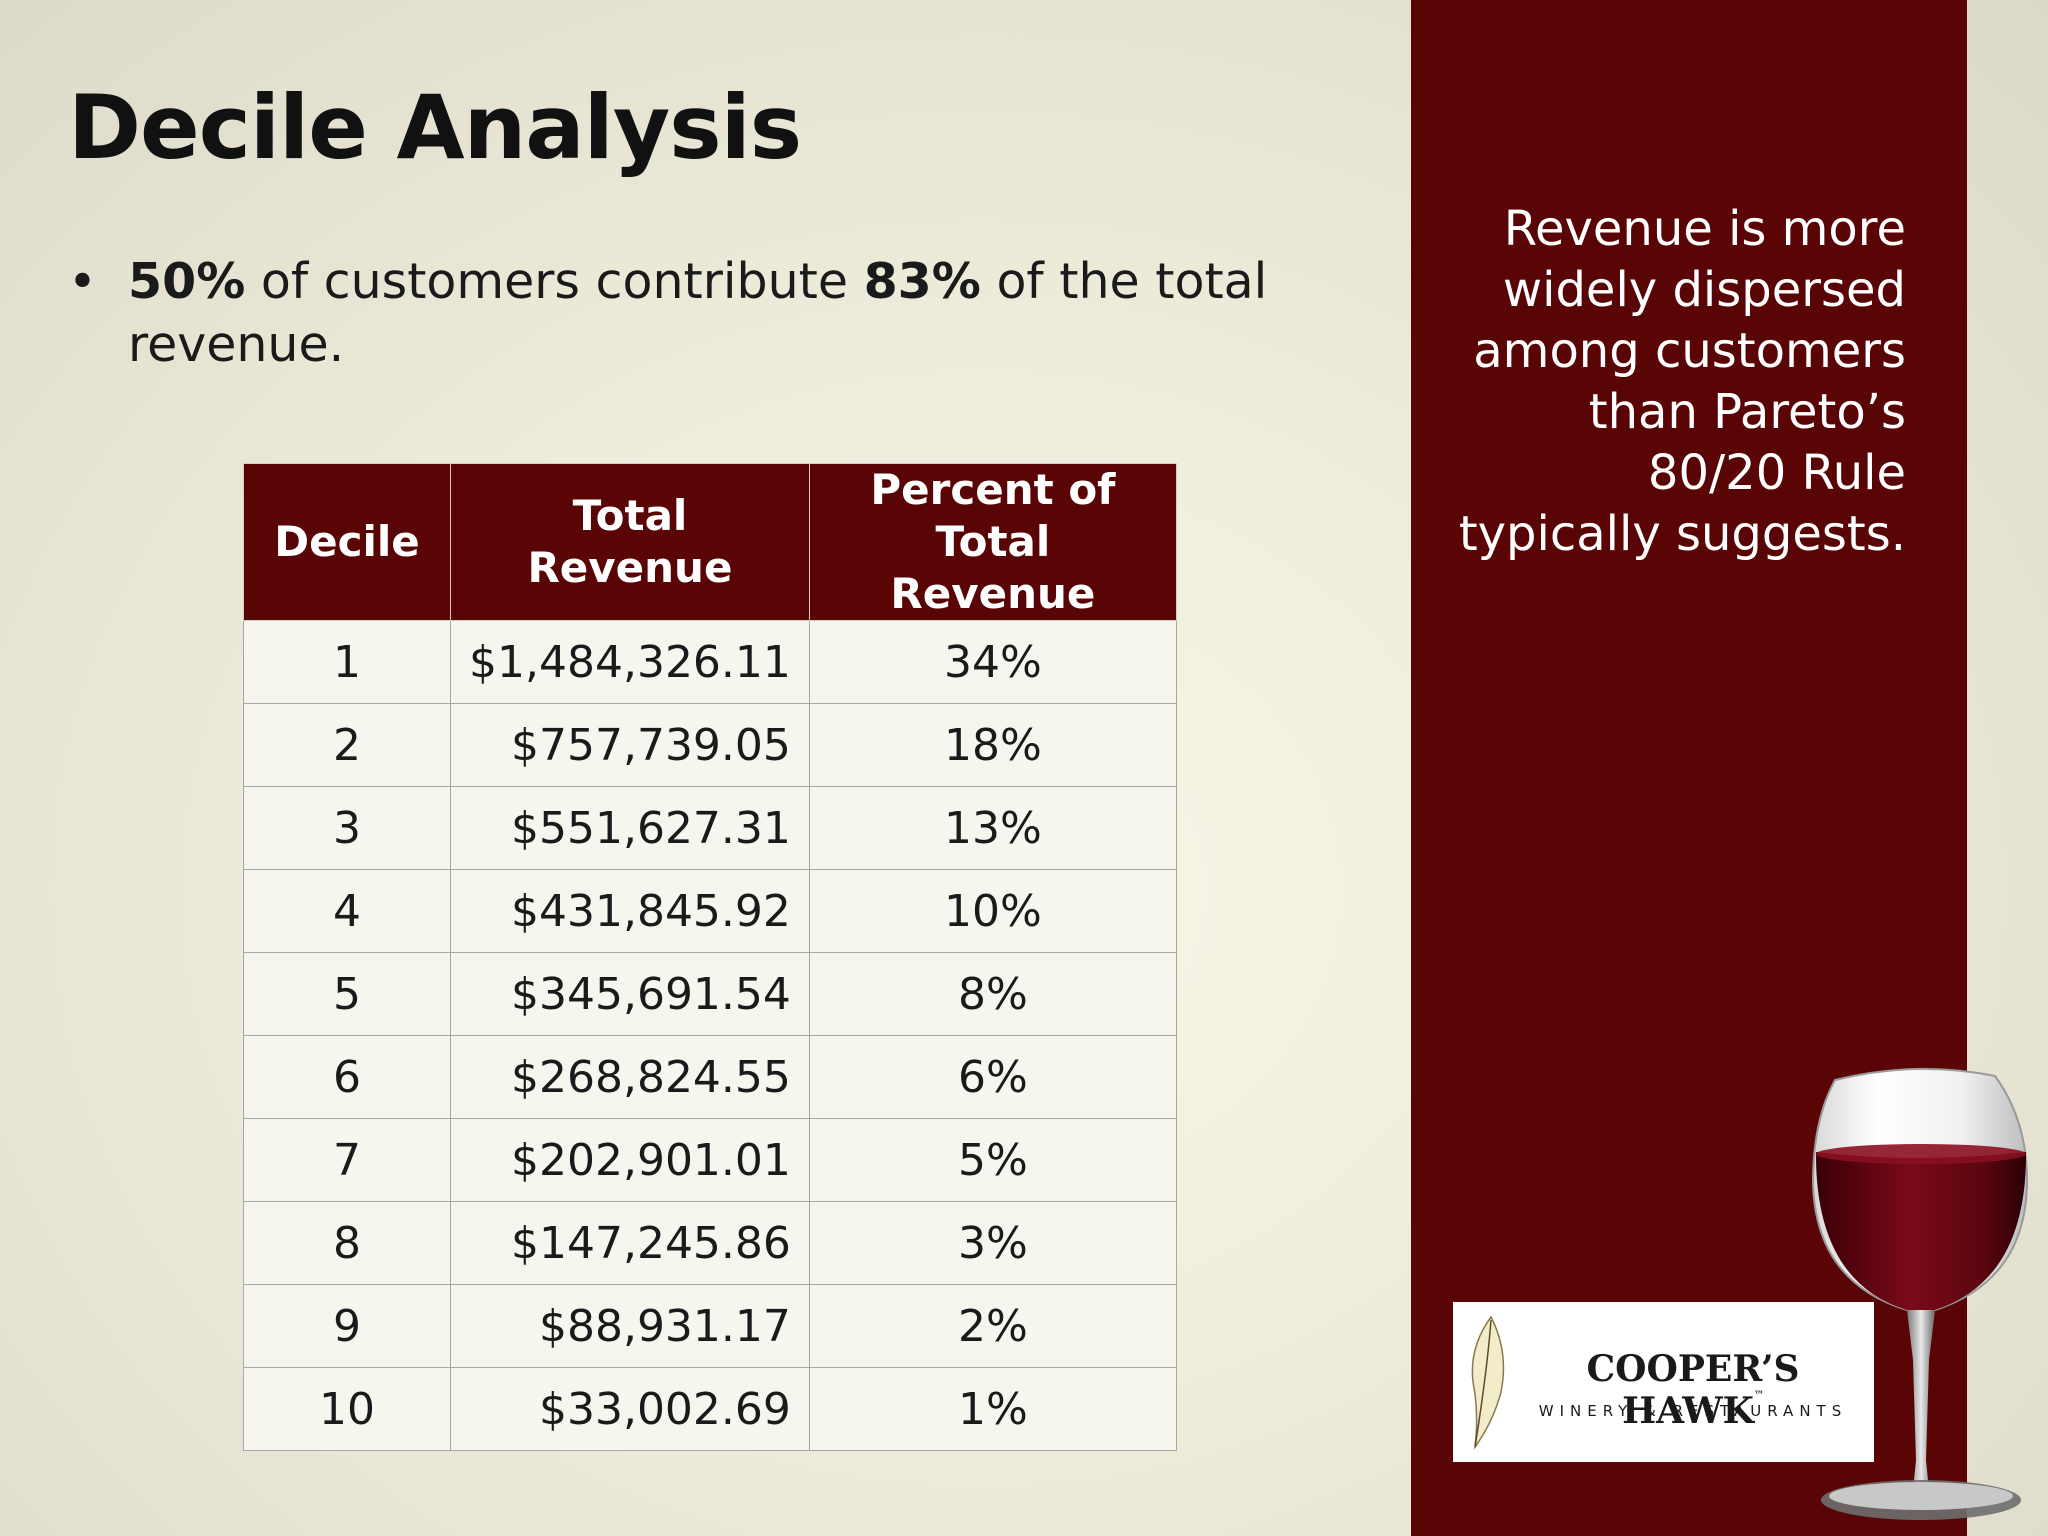 This screenshot has width=2048, height=1536. What do you see at coordinates (347, 1160) in the screenshot?
I see `cell-decile: 7` at bounding box center [347, 1160].